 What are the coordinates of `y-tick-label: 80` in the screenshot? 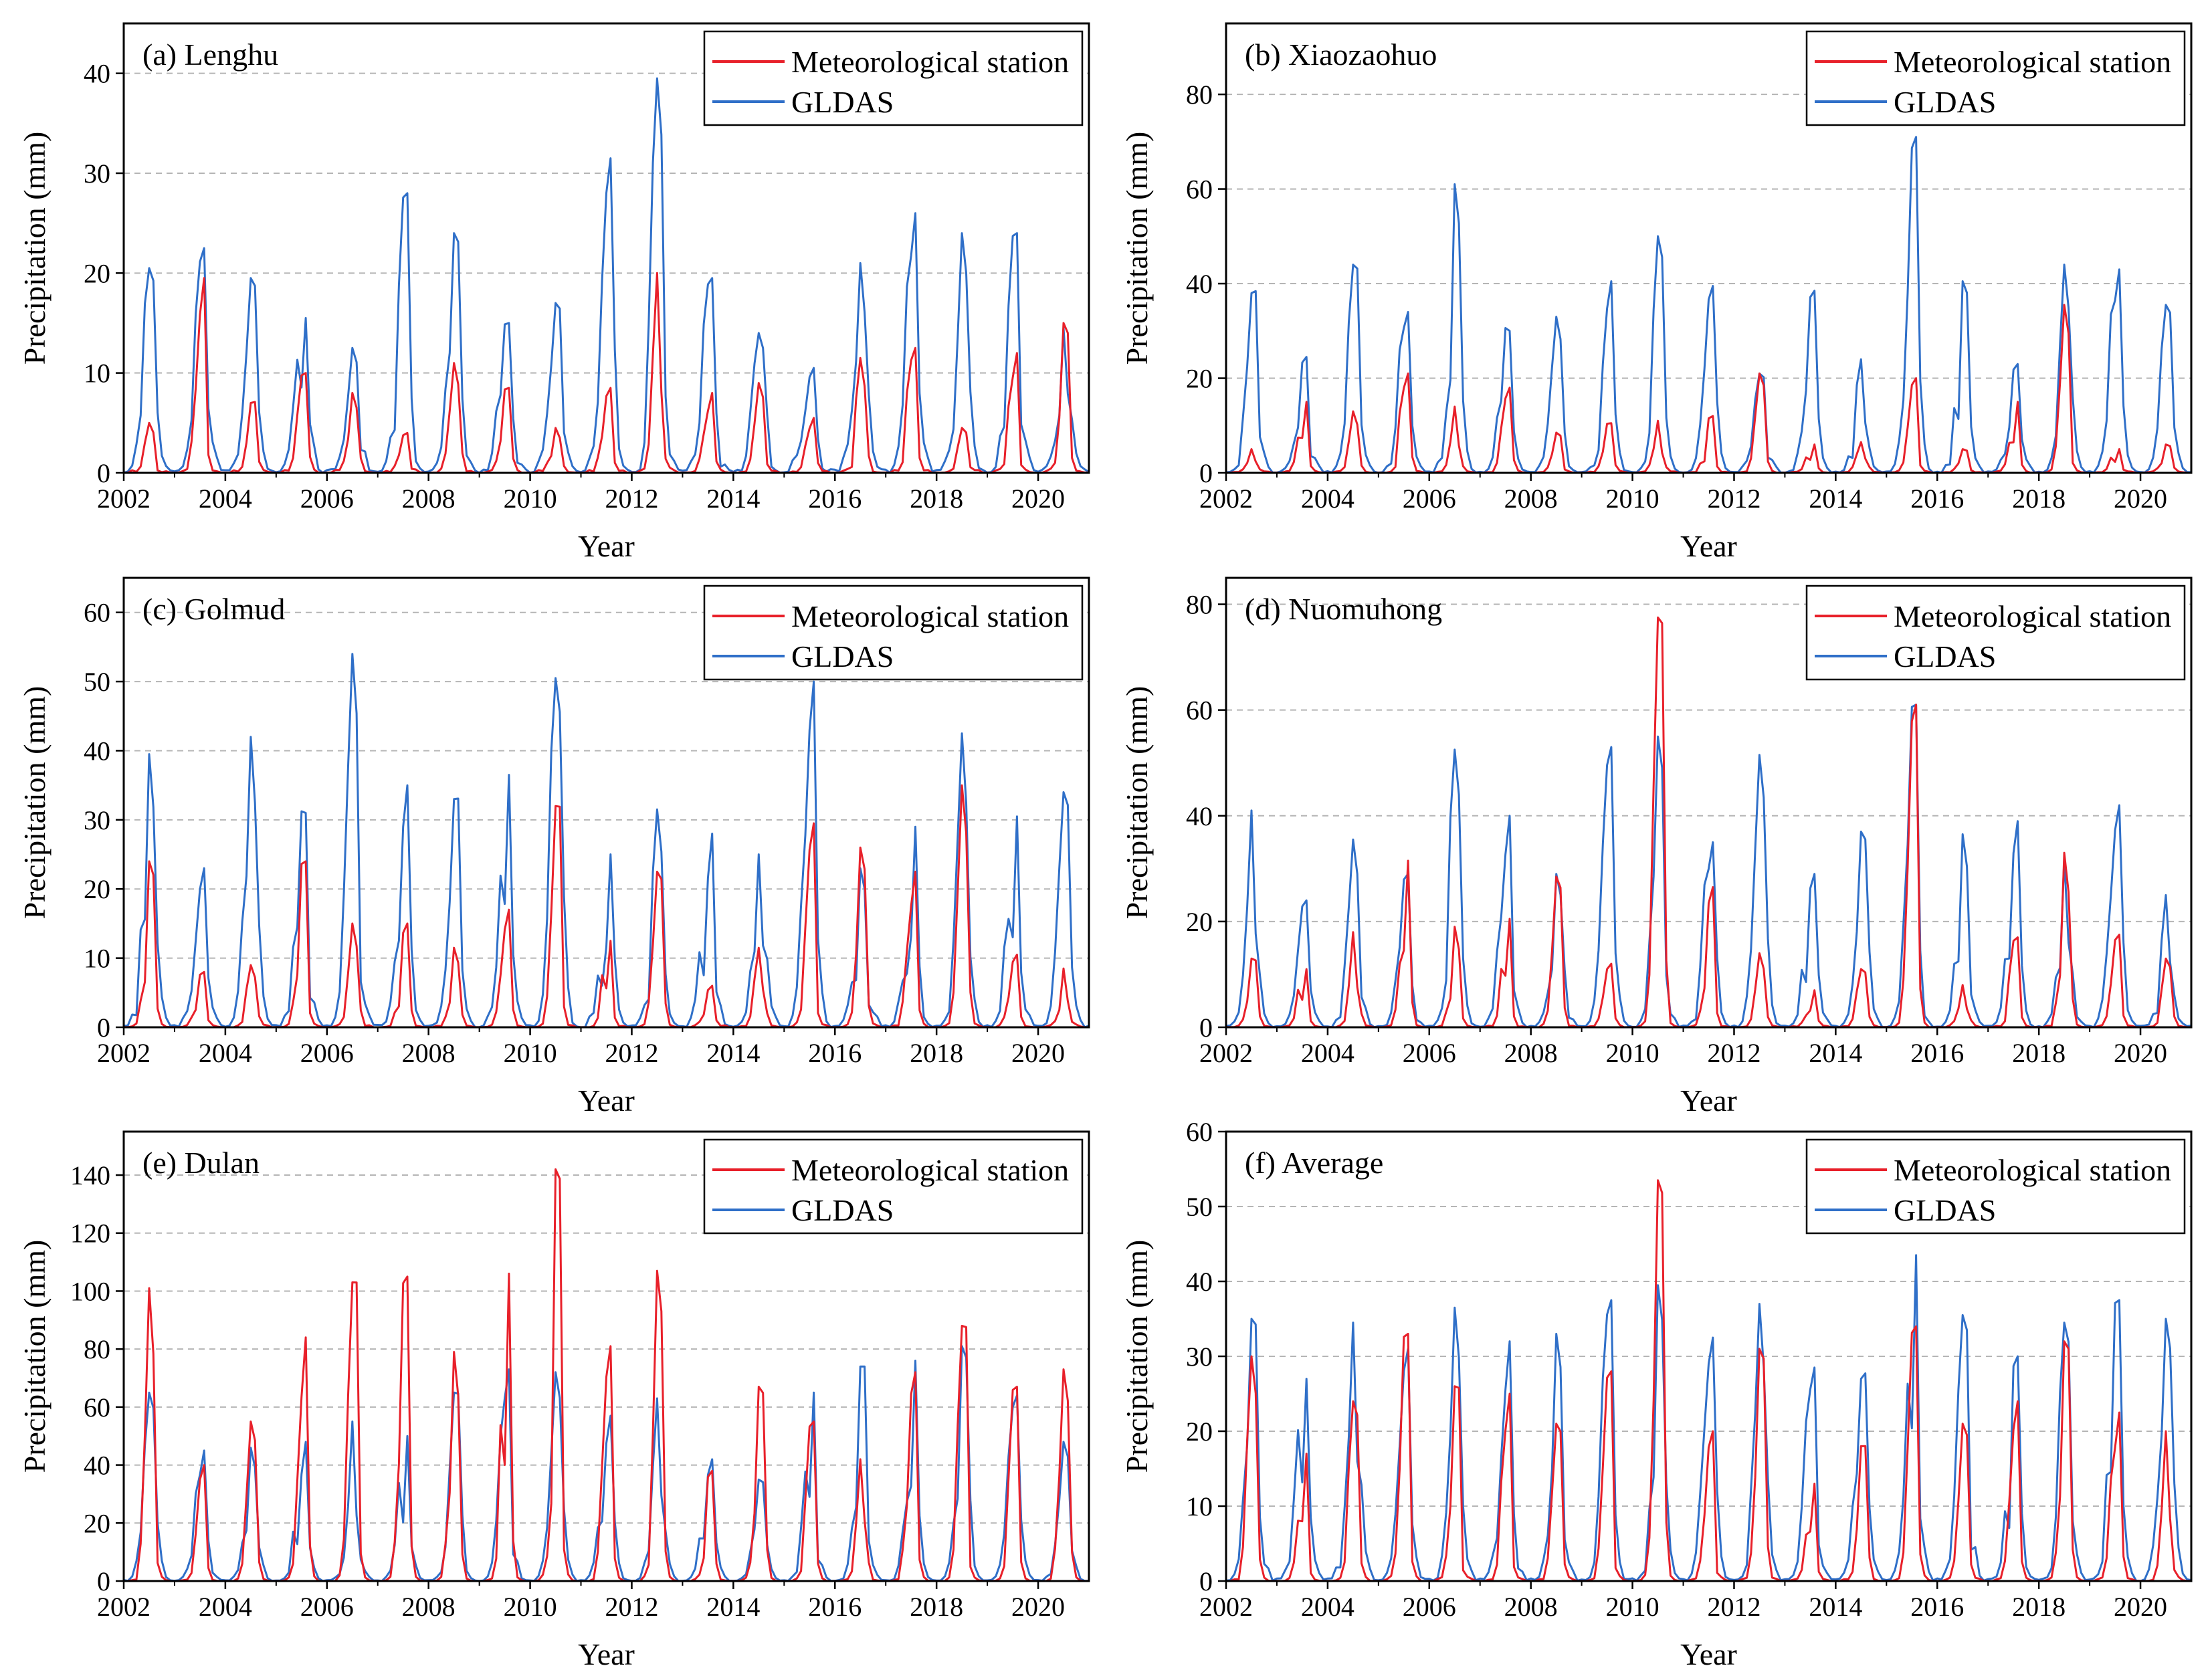 It's located at (1199, 605).